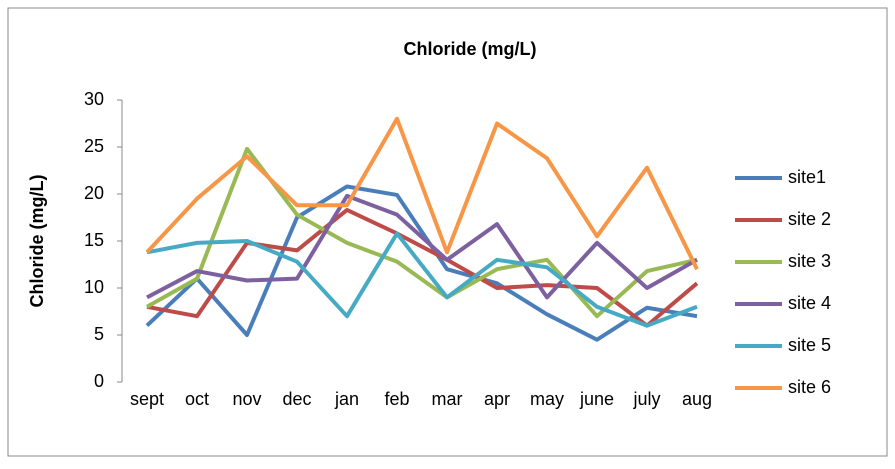  What do you see at coordinates (147, 399) in the screenshot?
I see `x-tick-label: sept` at bounding box center [147, 399].